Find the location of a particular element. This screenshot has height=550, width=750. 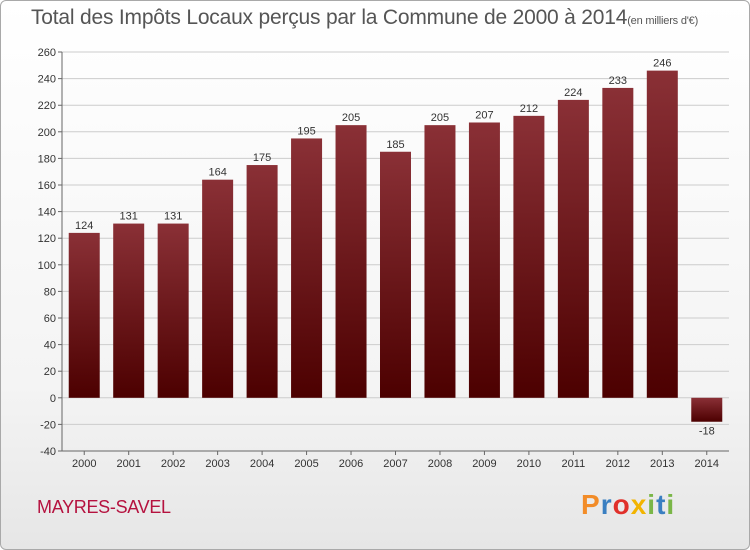

bar-2010 is located at coordinates (529, 256).